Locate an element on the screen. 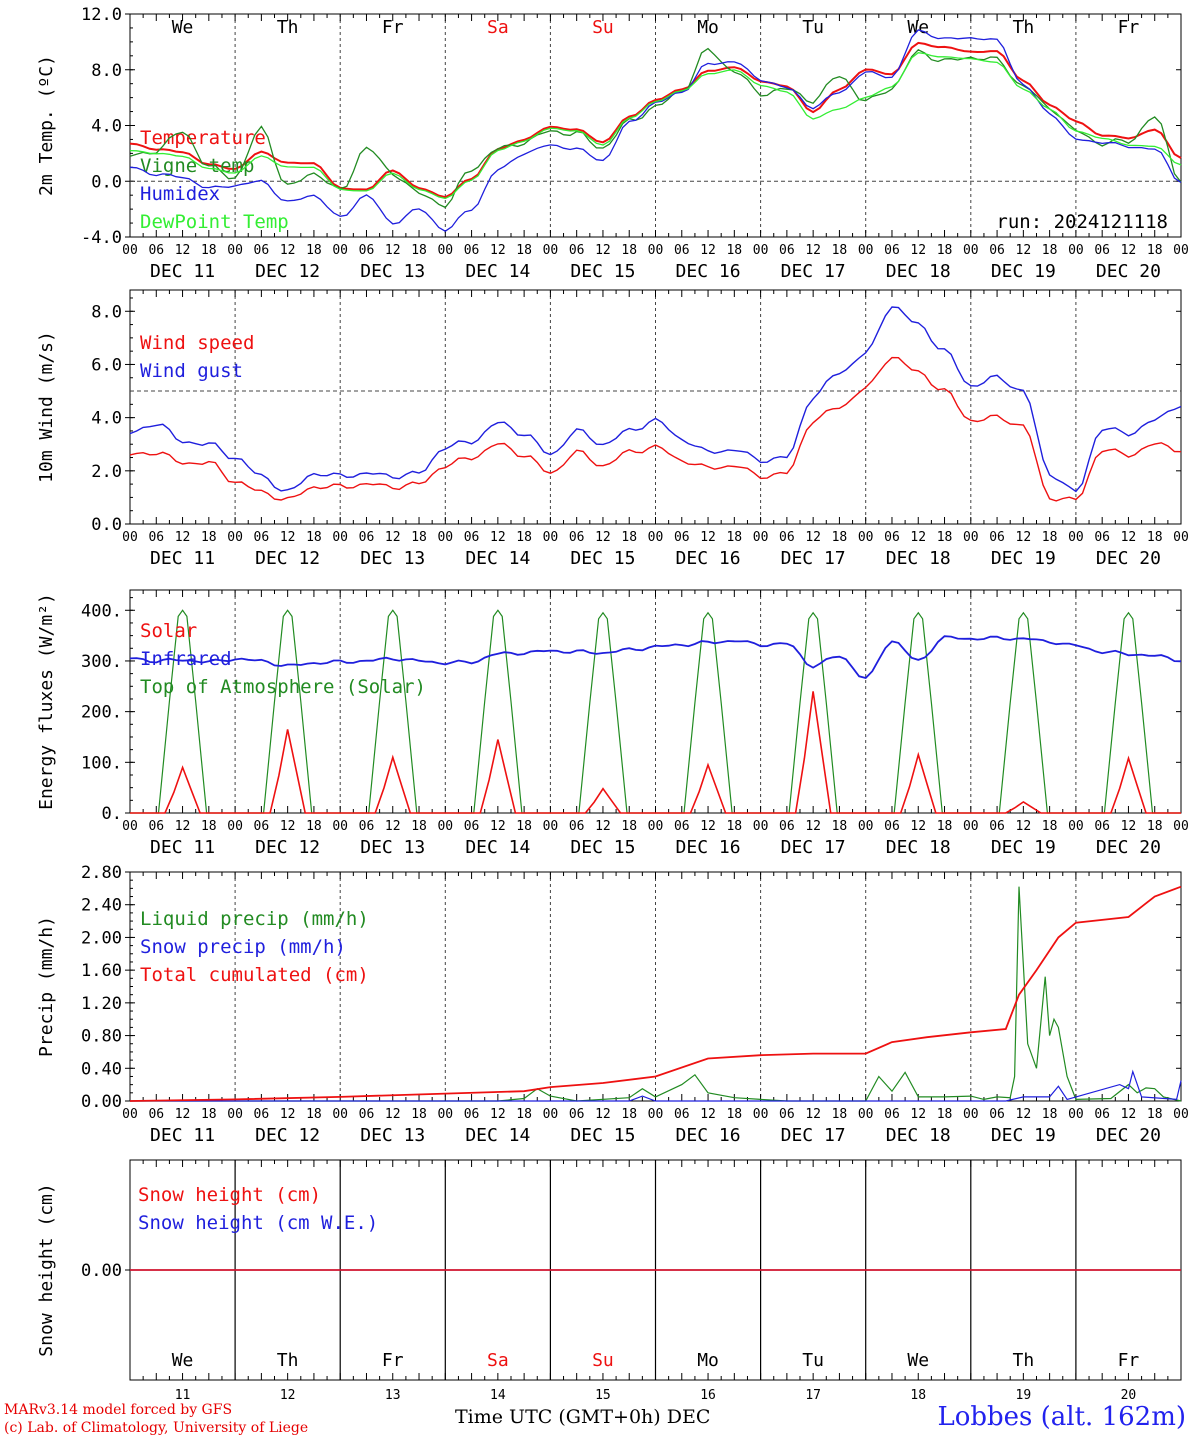 The width and height of the screenshot is (1194, 1440). infrared-line is located at coordinates (655, 657).